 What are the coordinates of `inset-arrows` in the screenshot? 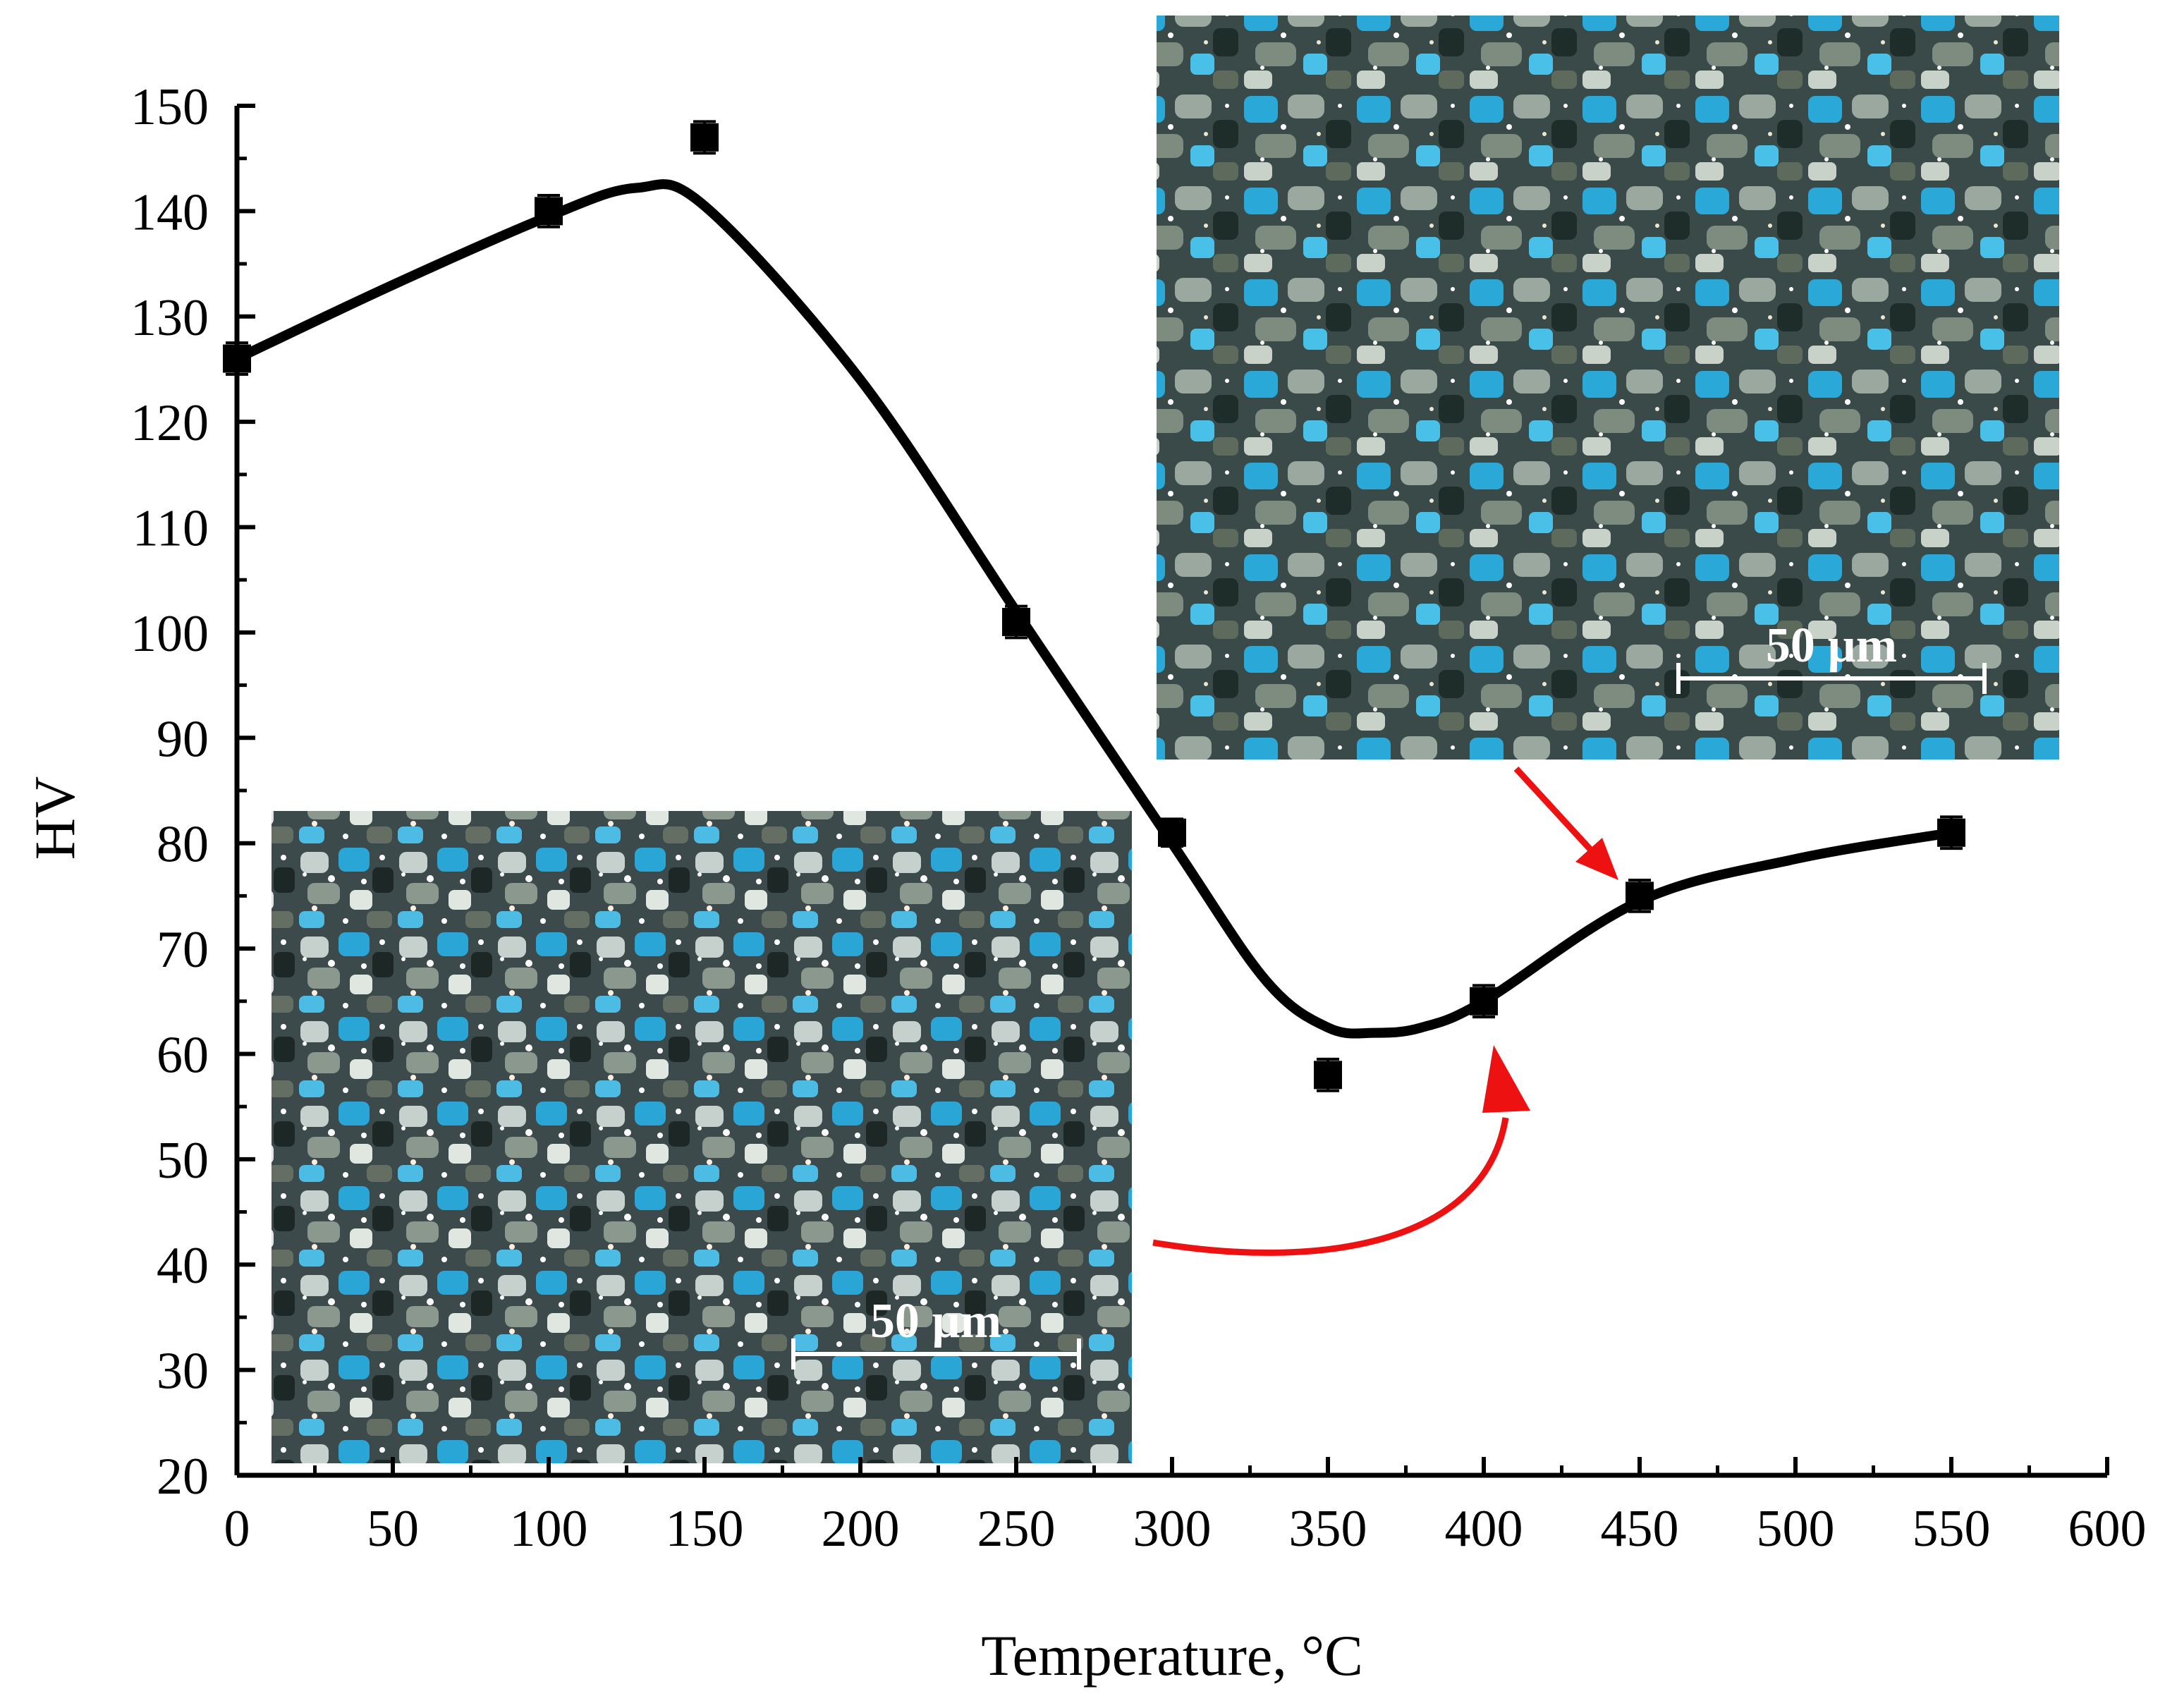 It's located at (1385, 1011).